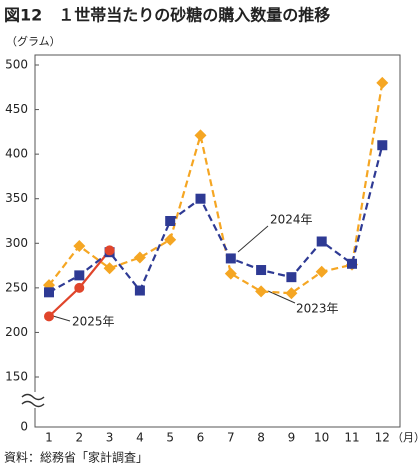 The height and width of the screenshot is (468, 420). I want to click on x-tick-label: 1, so click(49, 438).